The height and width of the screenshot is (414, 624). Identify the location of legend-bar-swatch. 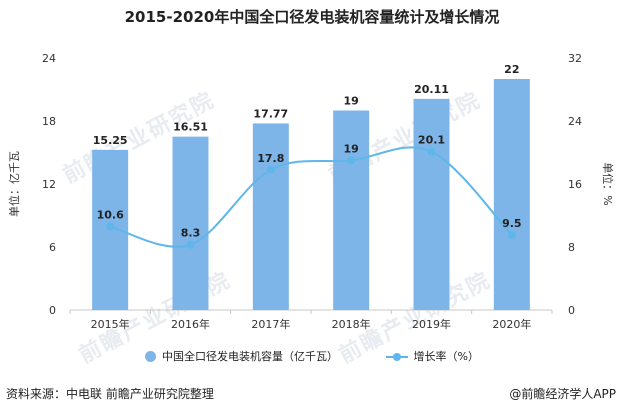
(151, 356).